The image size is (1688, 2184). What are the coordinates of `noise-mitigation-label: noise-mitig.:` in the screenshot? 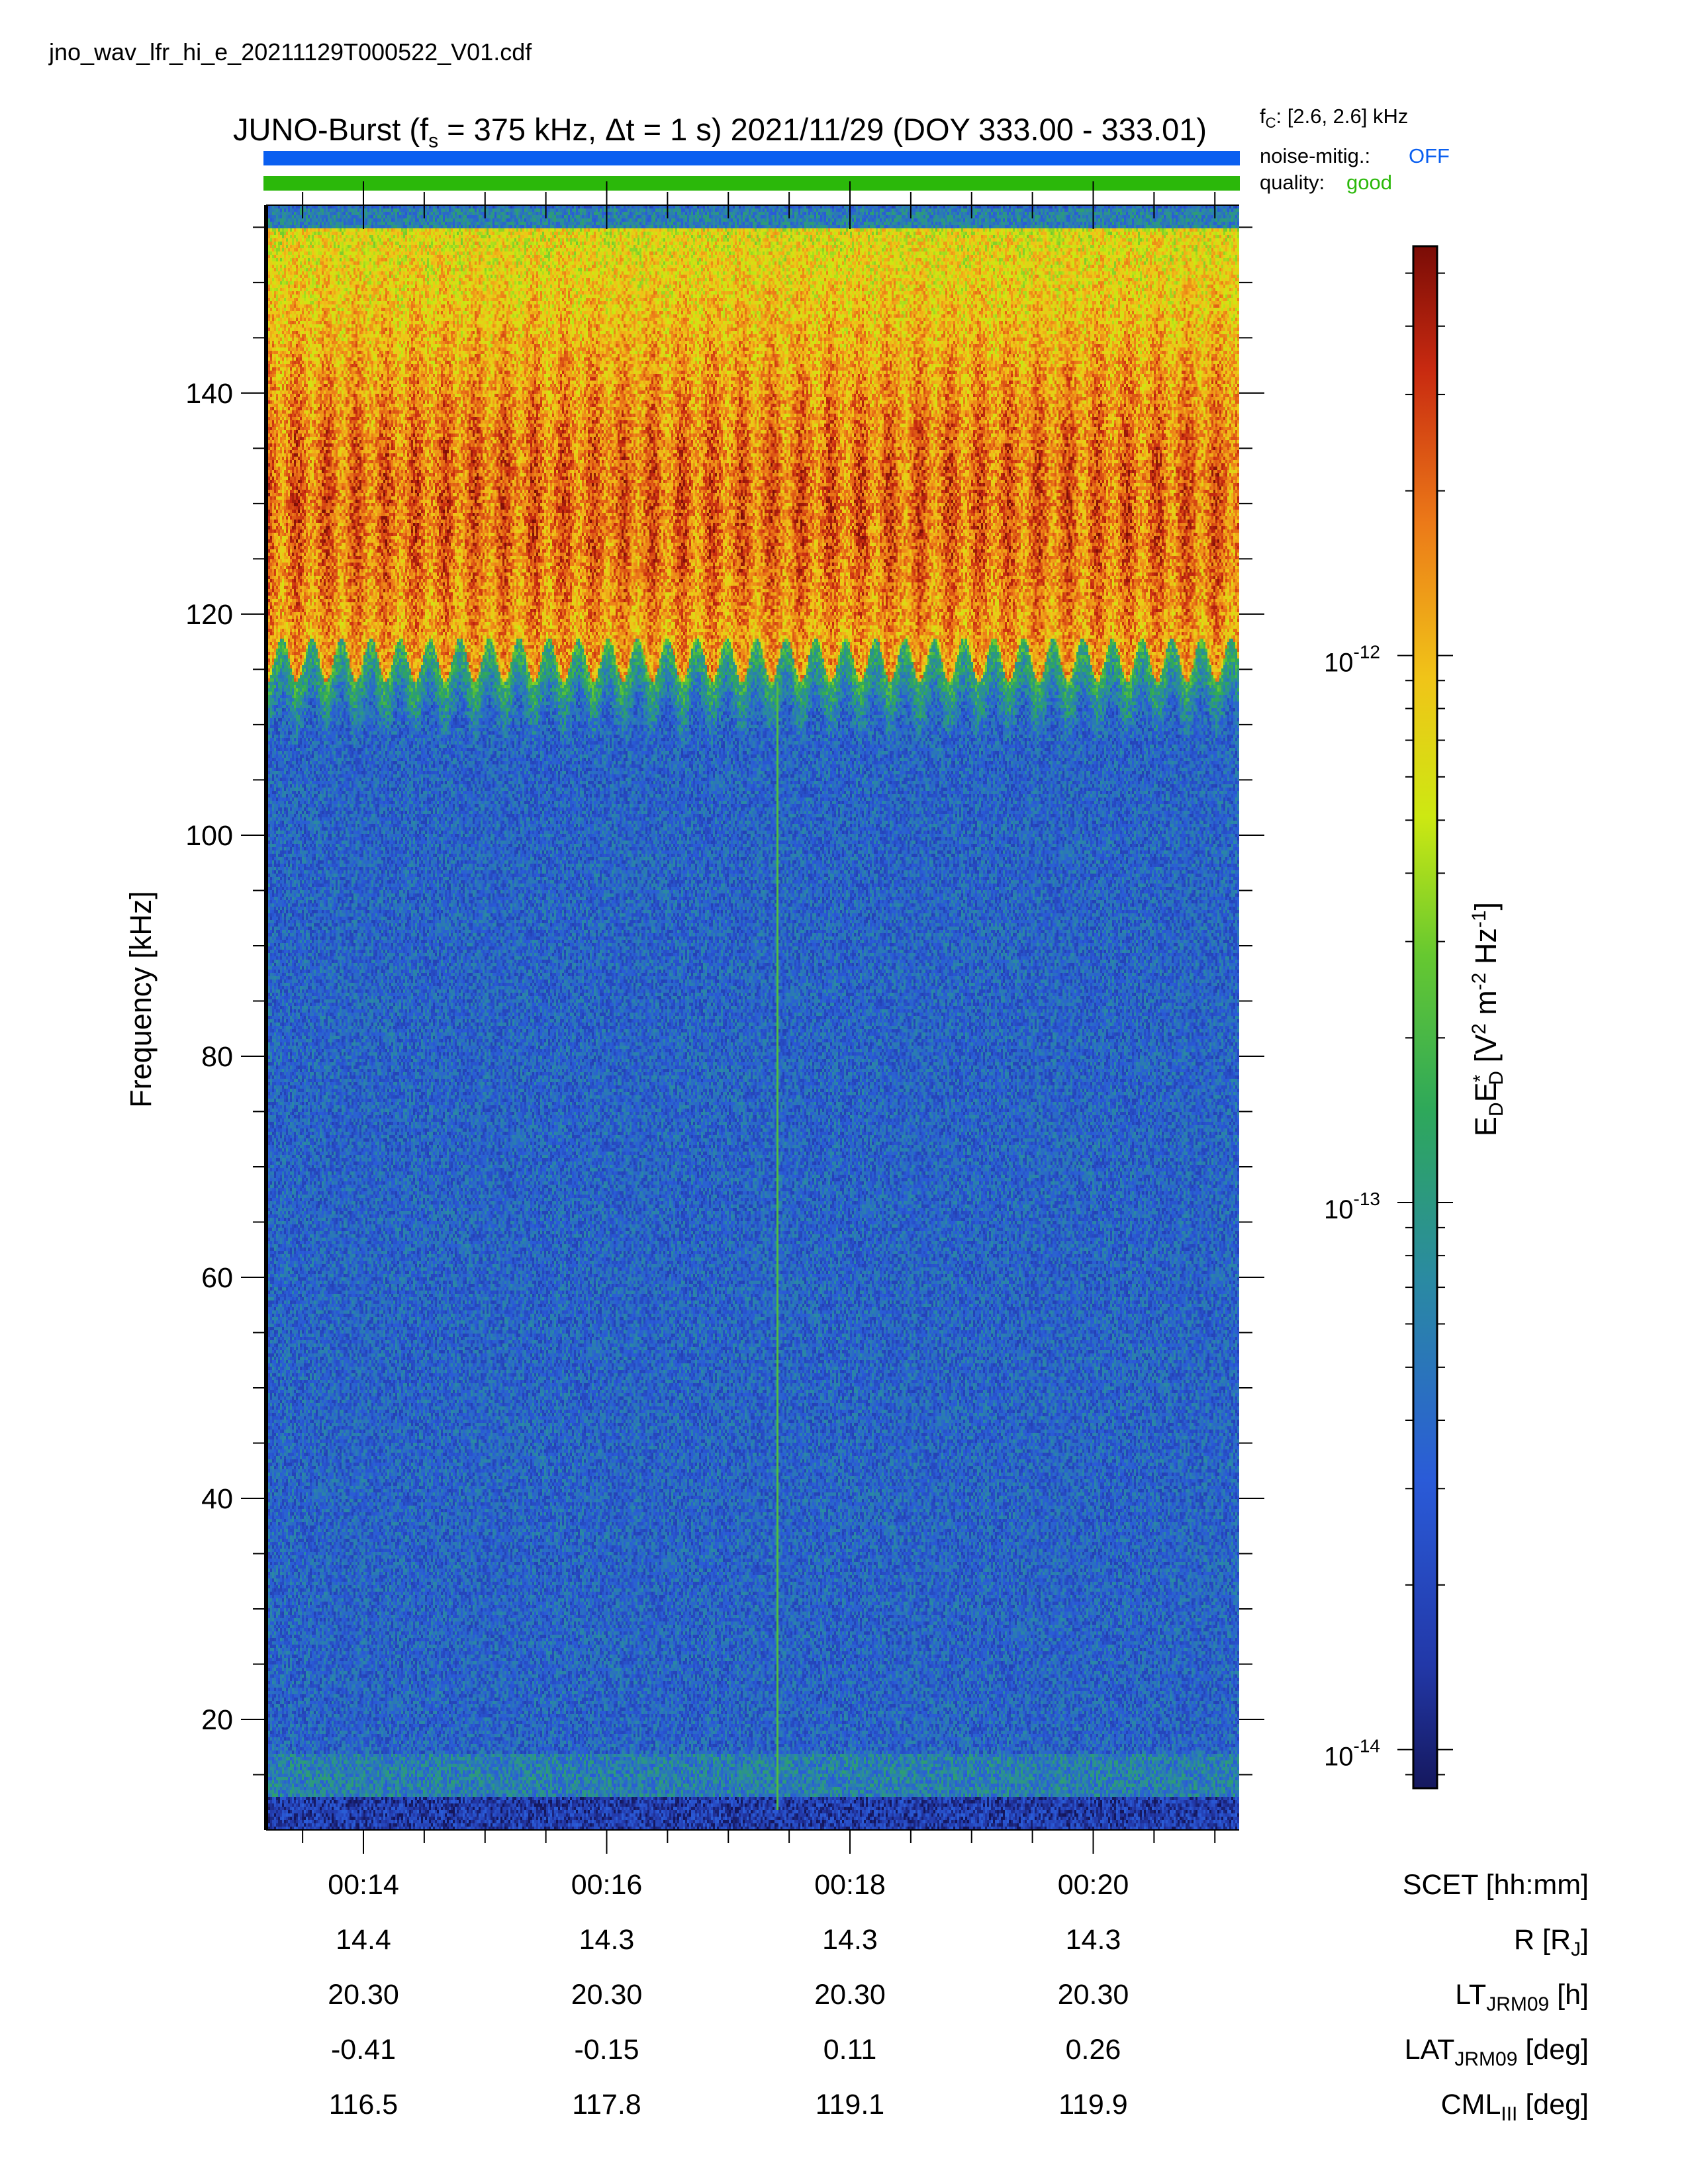 It's located at (1315, 155).